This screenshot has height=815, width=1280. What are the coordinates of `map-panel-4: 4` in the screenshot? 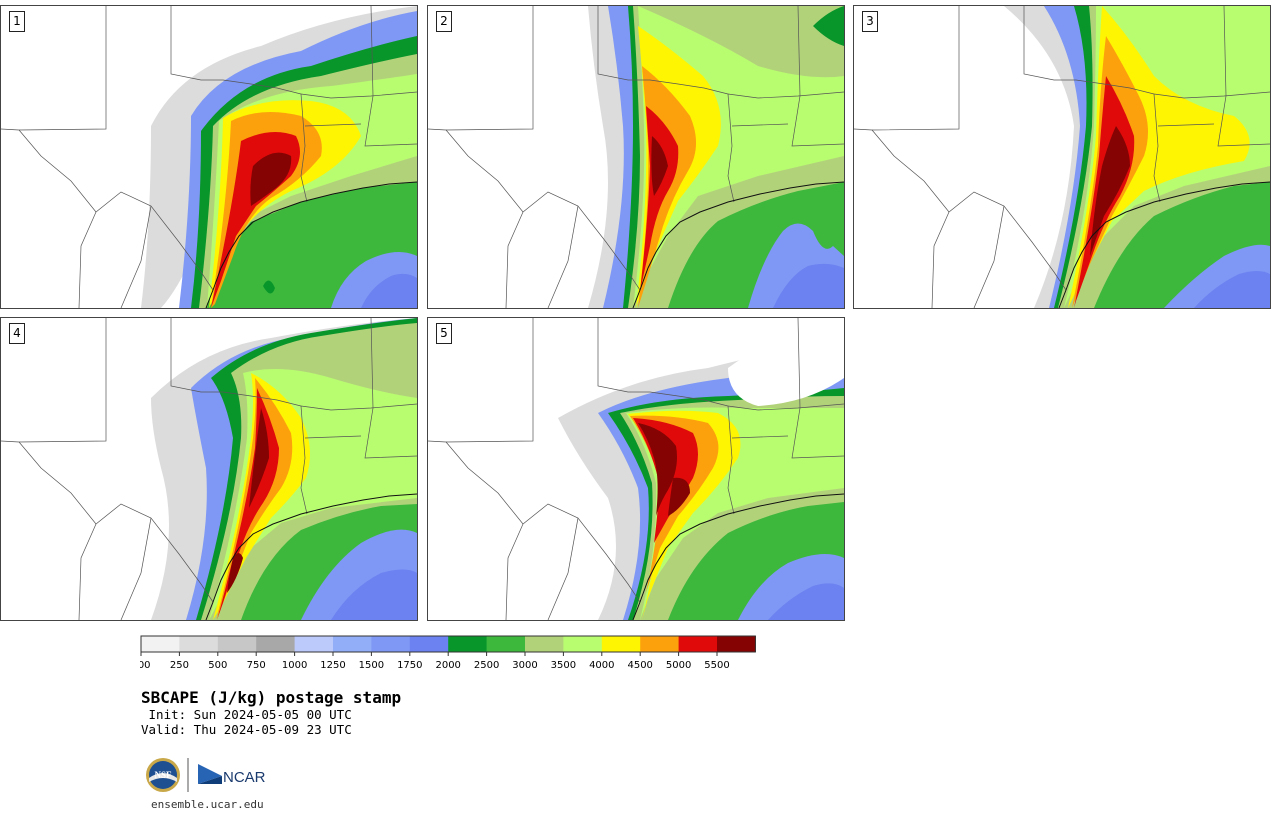 It's located at (209, 469).